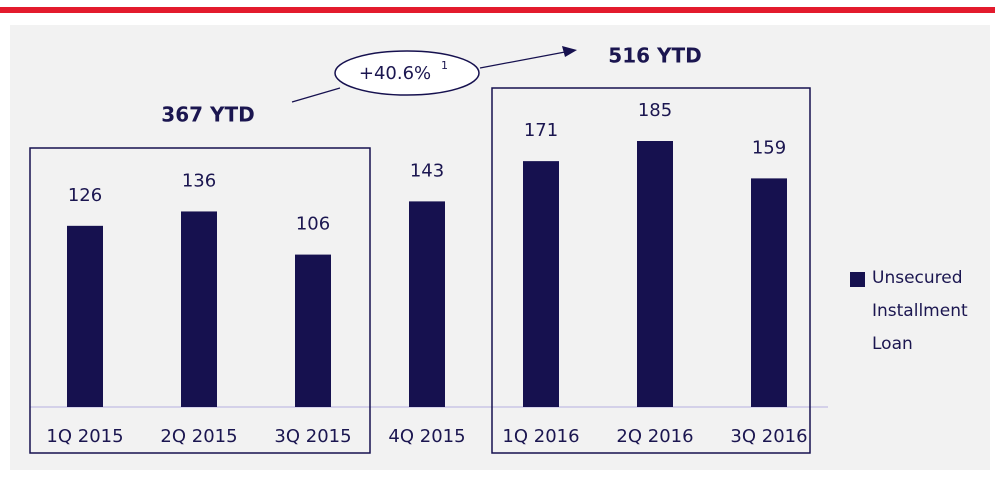 The width and height of the screenshot is (995, 485). Describe the element at coordinates (199, 180) in the screenshot. I see `value-label: 136` at that location.